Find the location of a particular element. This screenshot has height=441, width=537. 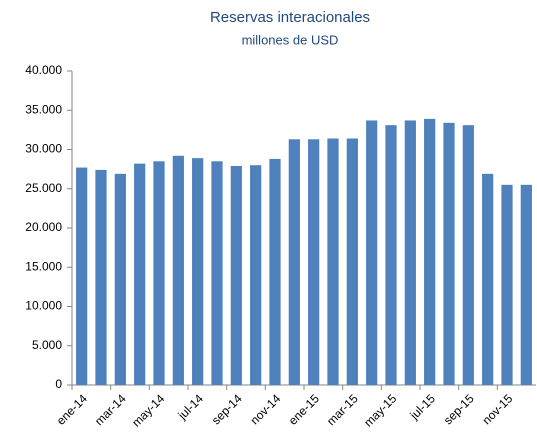

x-tick-label: may-15 is located at coordinates (380, 410).